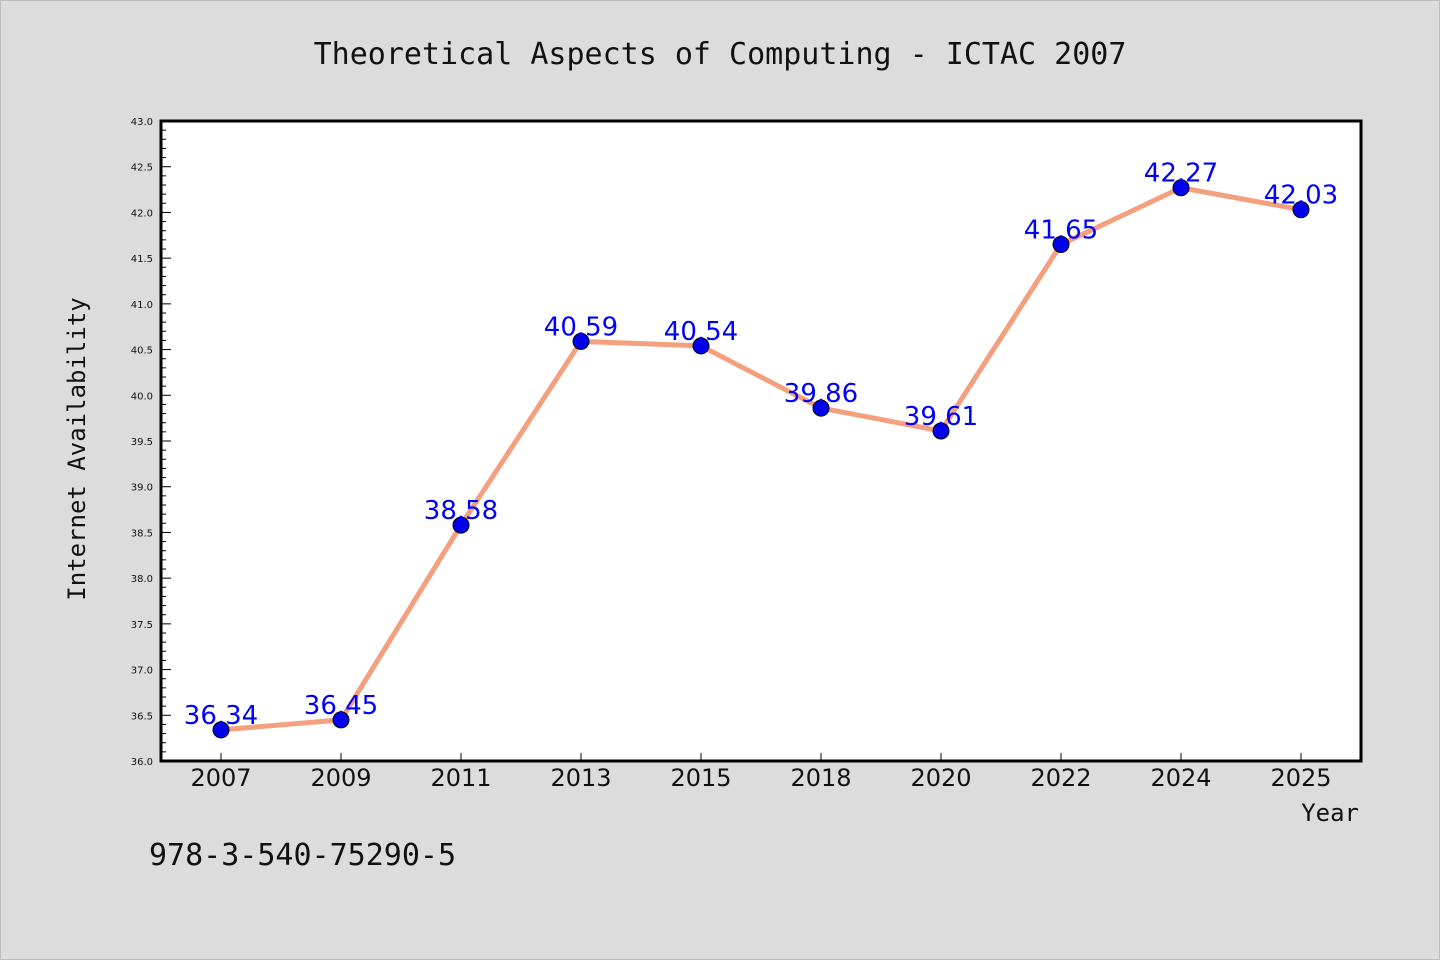 The width and height of the screenshot is (1440, 960). Describe the element at coordinates (142, 168) in the screenshot. I see `y-tick-label: 42.5` at that location.